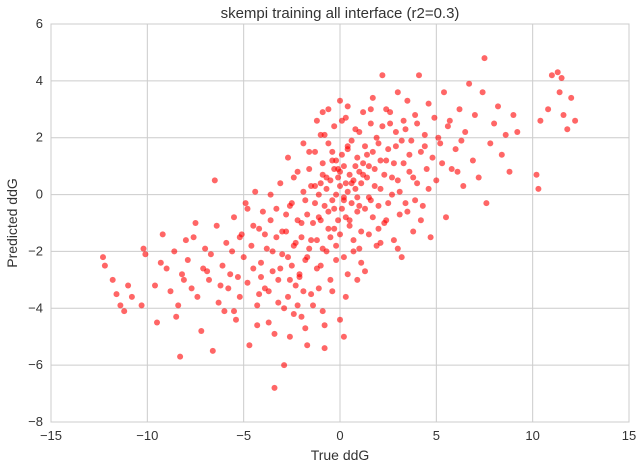  What do you see at coordinates (147, 435) in the screenshot?
I see `x-tick-label: −10` at bounding box center [147, 435].